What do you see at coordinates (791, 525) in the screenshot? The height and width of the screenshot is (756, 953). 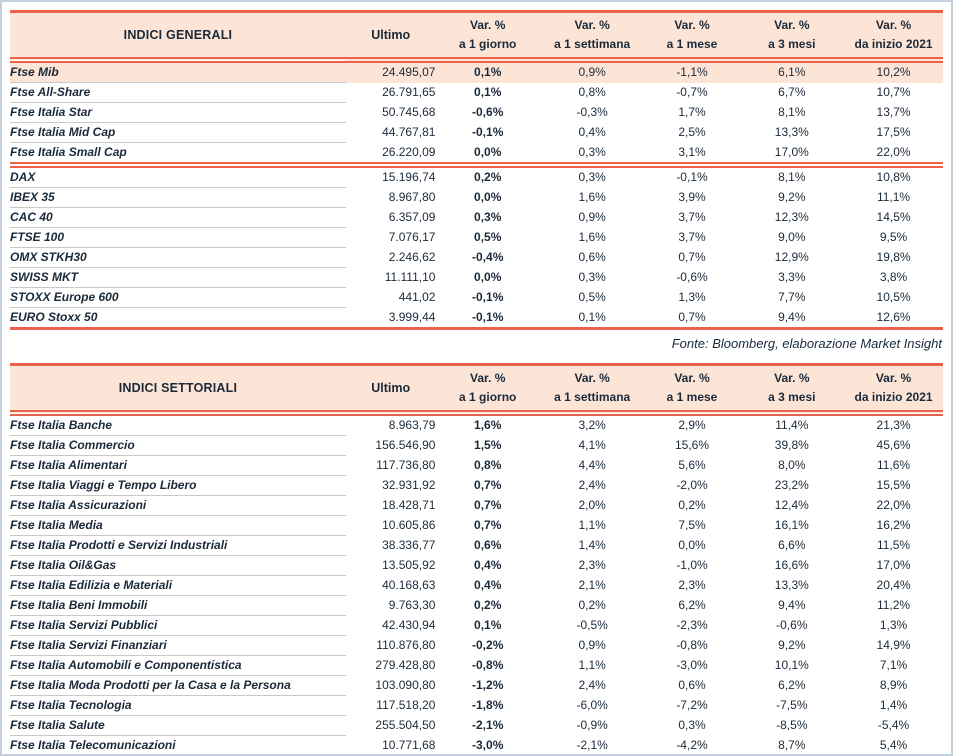 I see `var-value: 16,1%` at bounding box center [791, 525].